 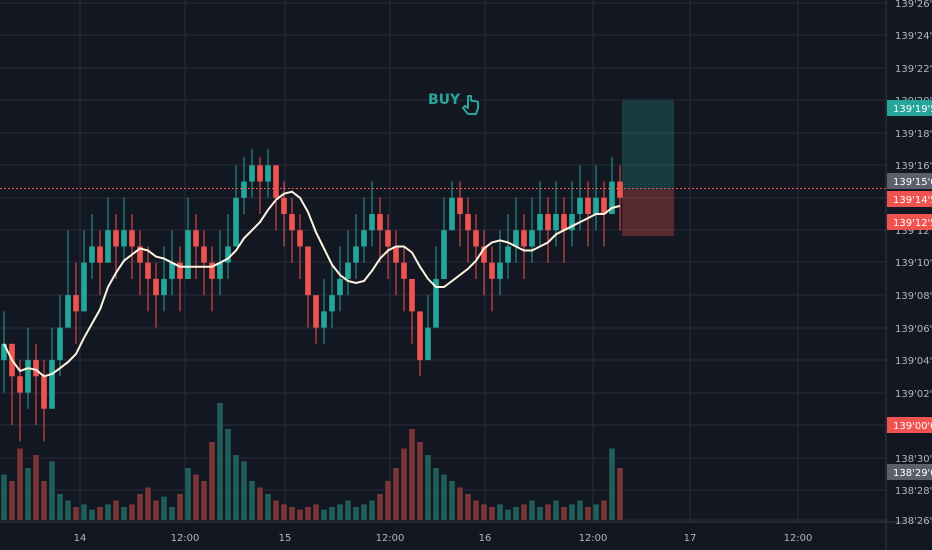 I want to click on price-tick-label: 139'08'0, so click(x=913, y=296).